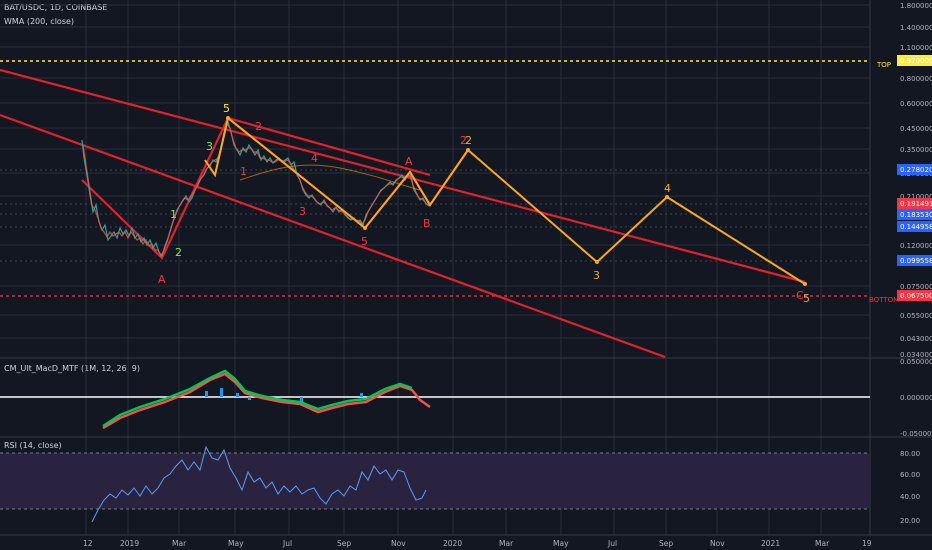  I want to click on price-badge-1: 0.278020, so click(914, 169).